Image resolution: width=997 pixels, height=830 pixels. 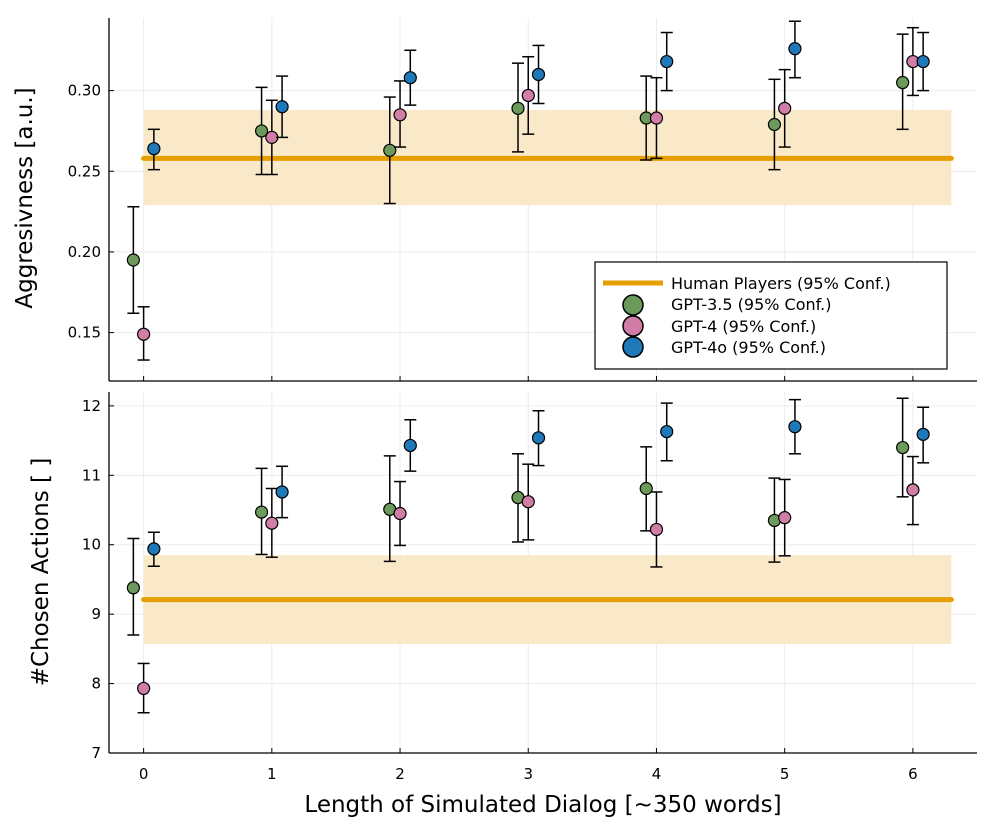 I want to click on legend-label-gpt4o: GPT-4o (95% Conf.), so click(x=748, y=347).